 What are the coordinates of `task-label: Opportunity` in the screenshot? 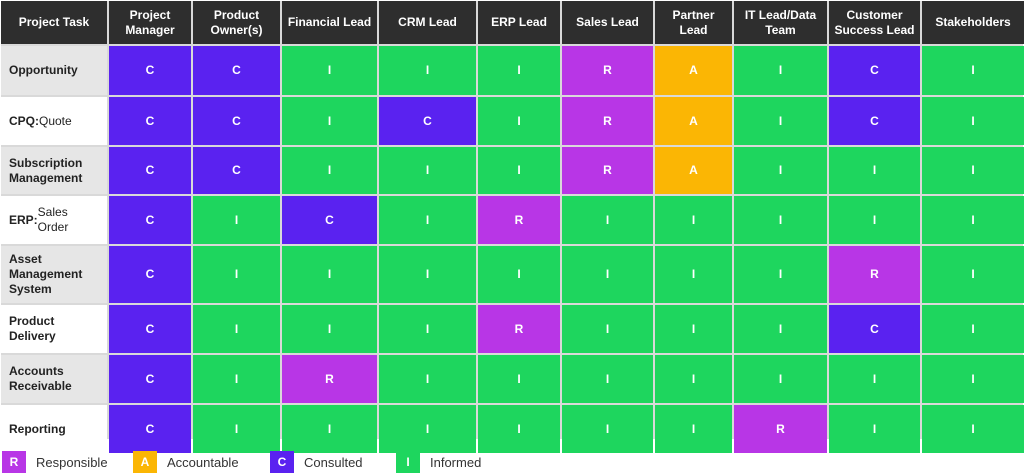 It's located at (54, 70).